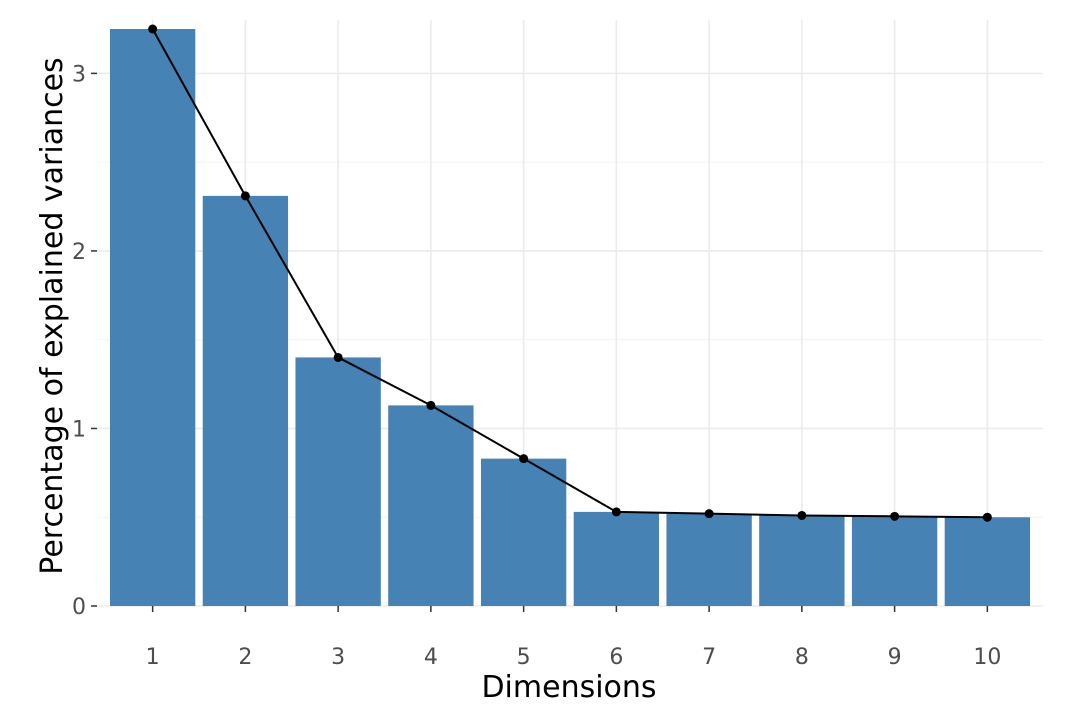  What do you see at coordinates (153, 657) in the screenshot?
I see `x-tick-label: 1` at bounding box center [153, 657].